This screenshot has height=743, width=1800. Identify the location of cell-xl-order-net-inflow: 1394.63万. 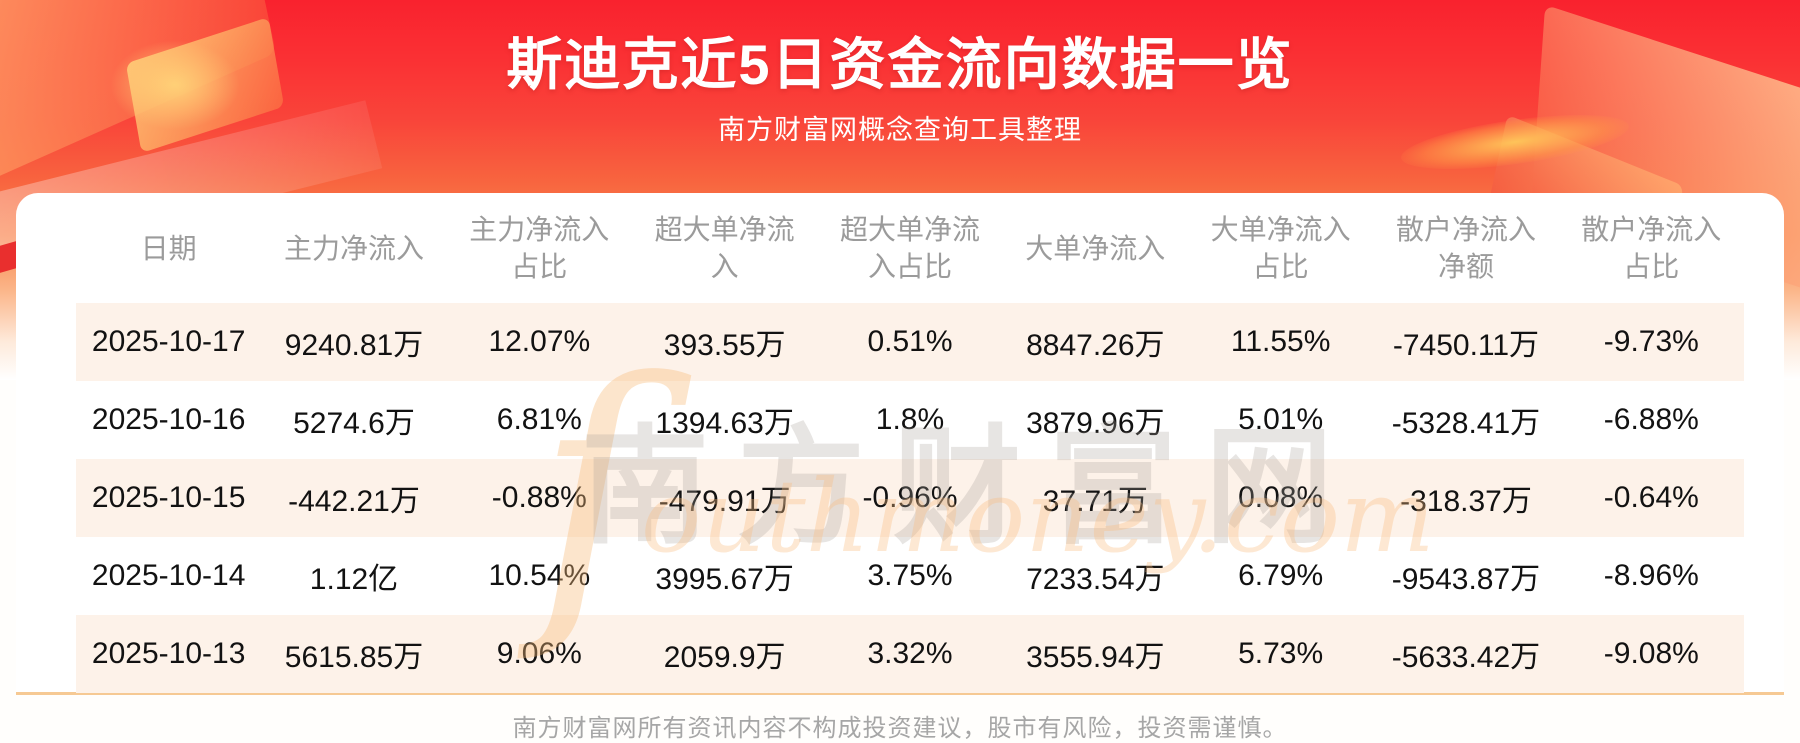
(724, 423).